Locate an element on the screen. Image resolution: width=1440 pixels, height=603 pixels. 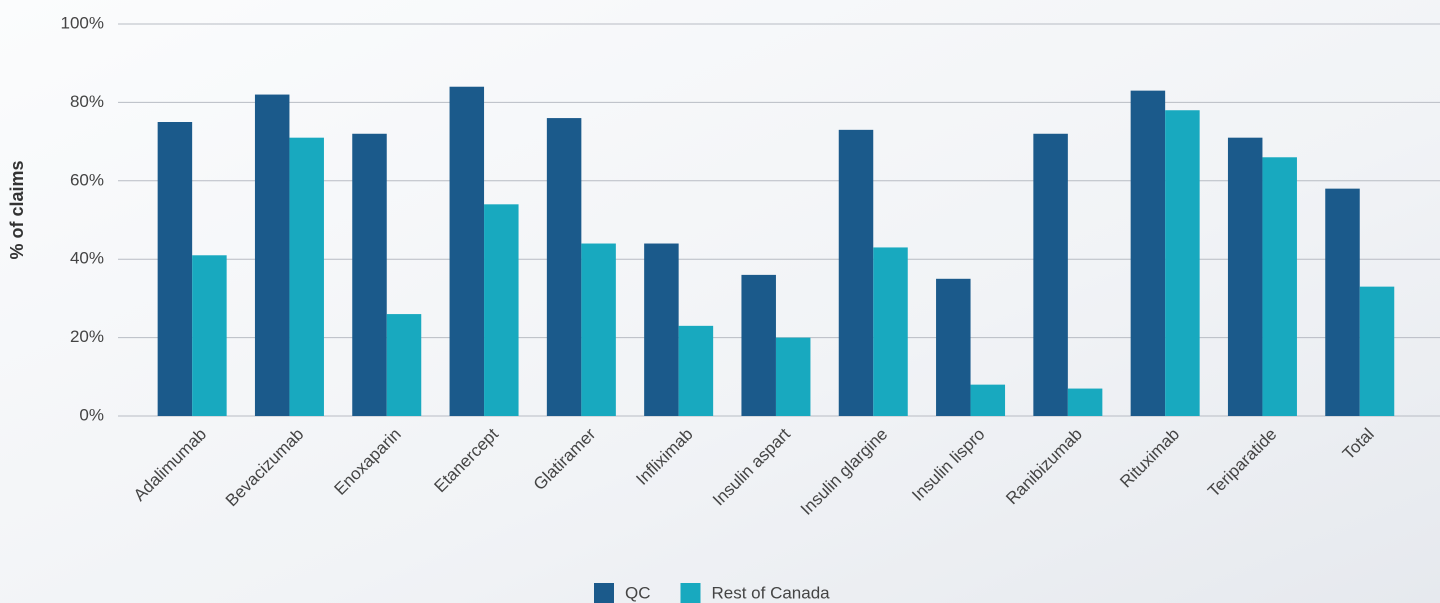
legend-label: Rest of Canada is located at coordinates (771, 592).